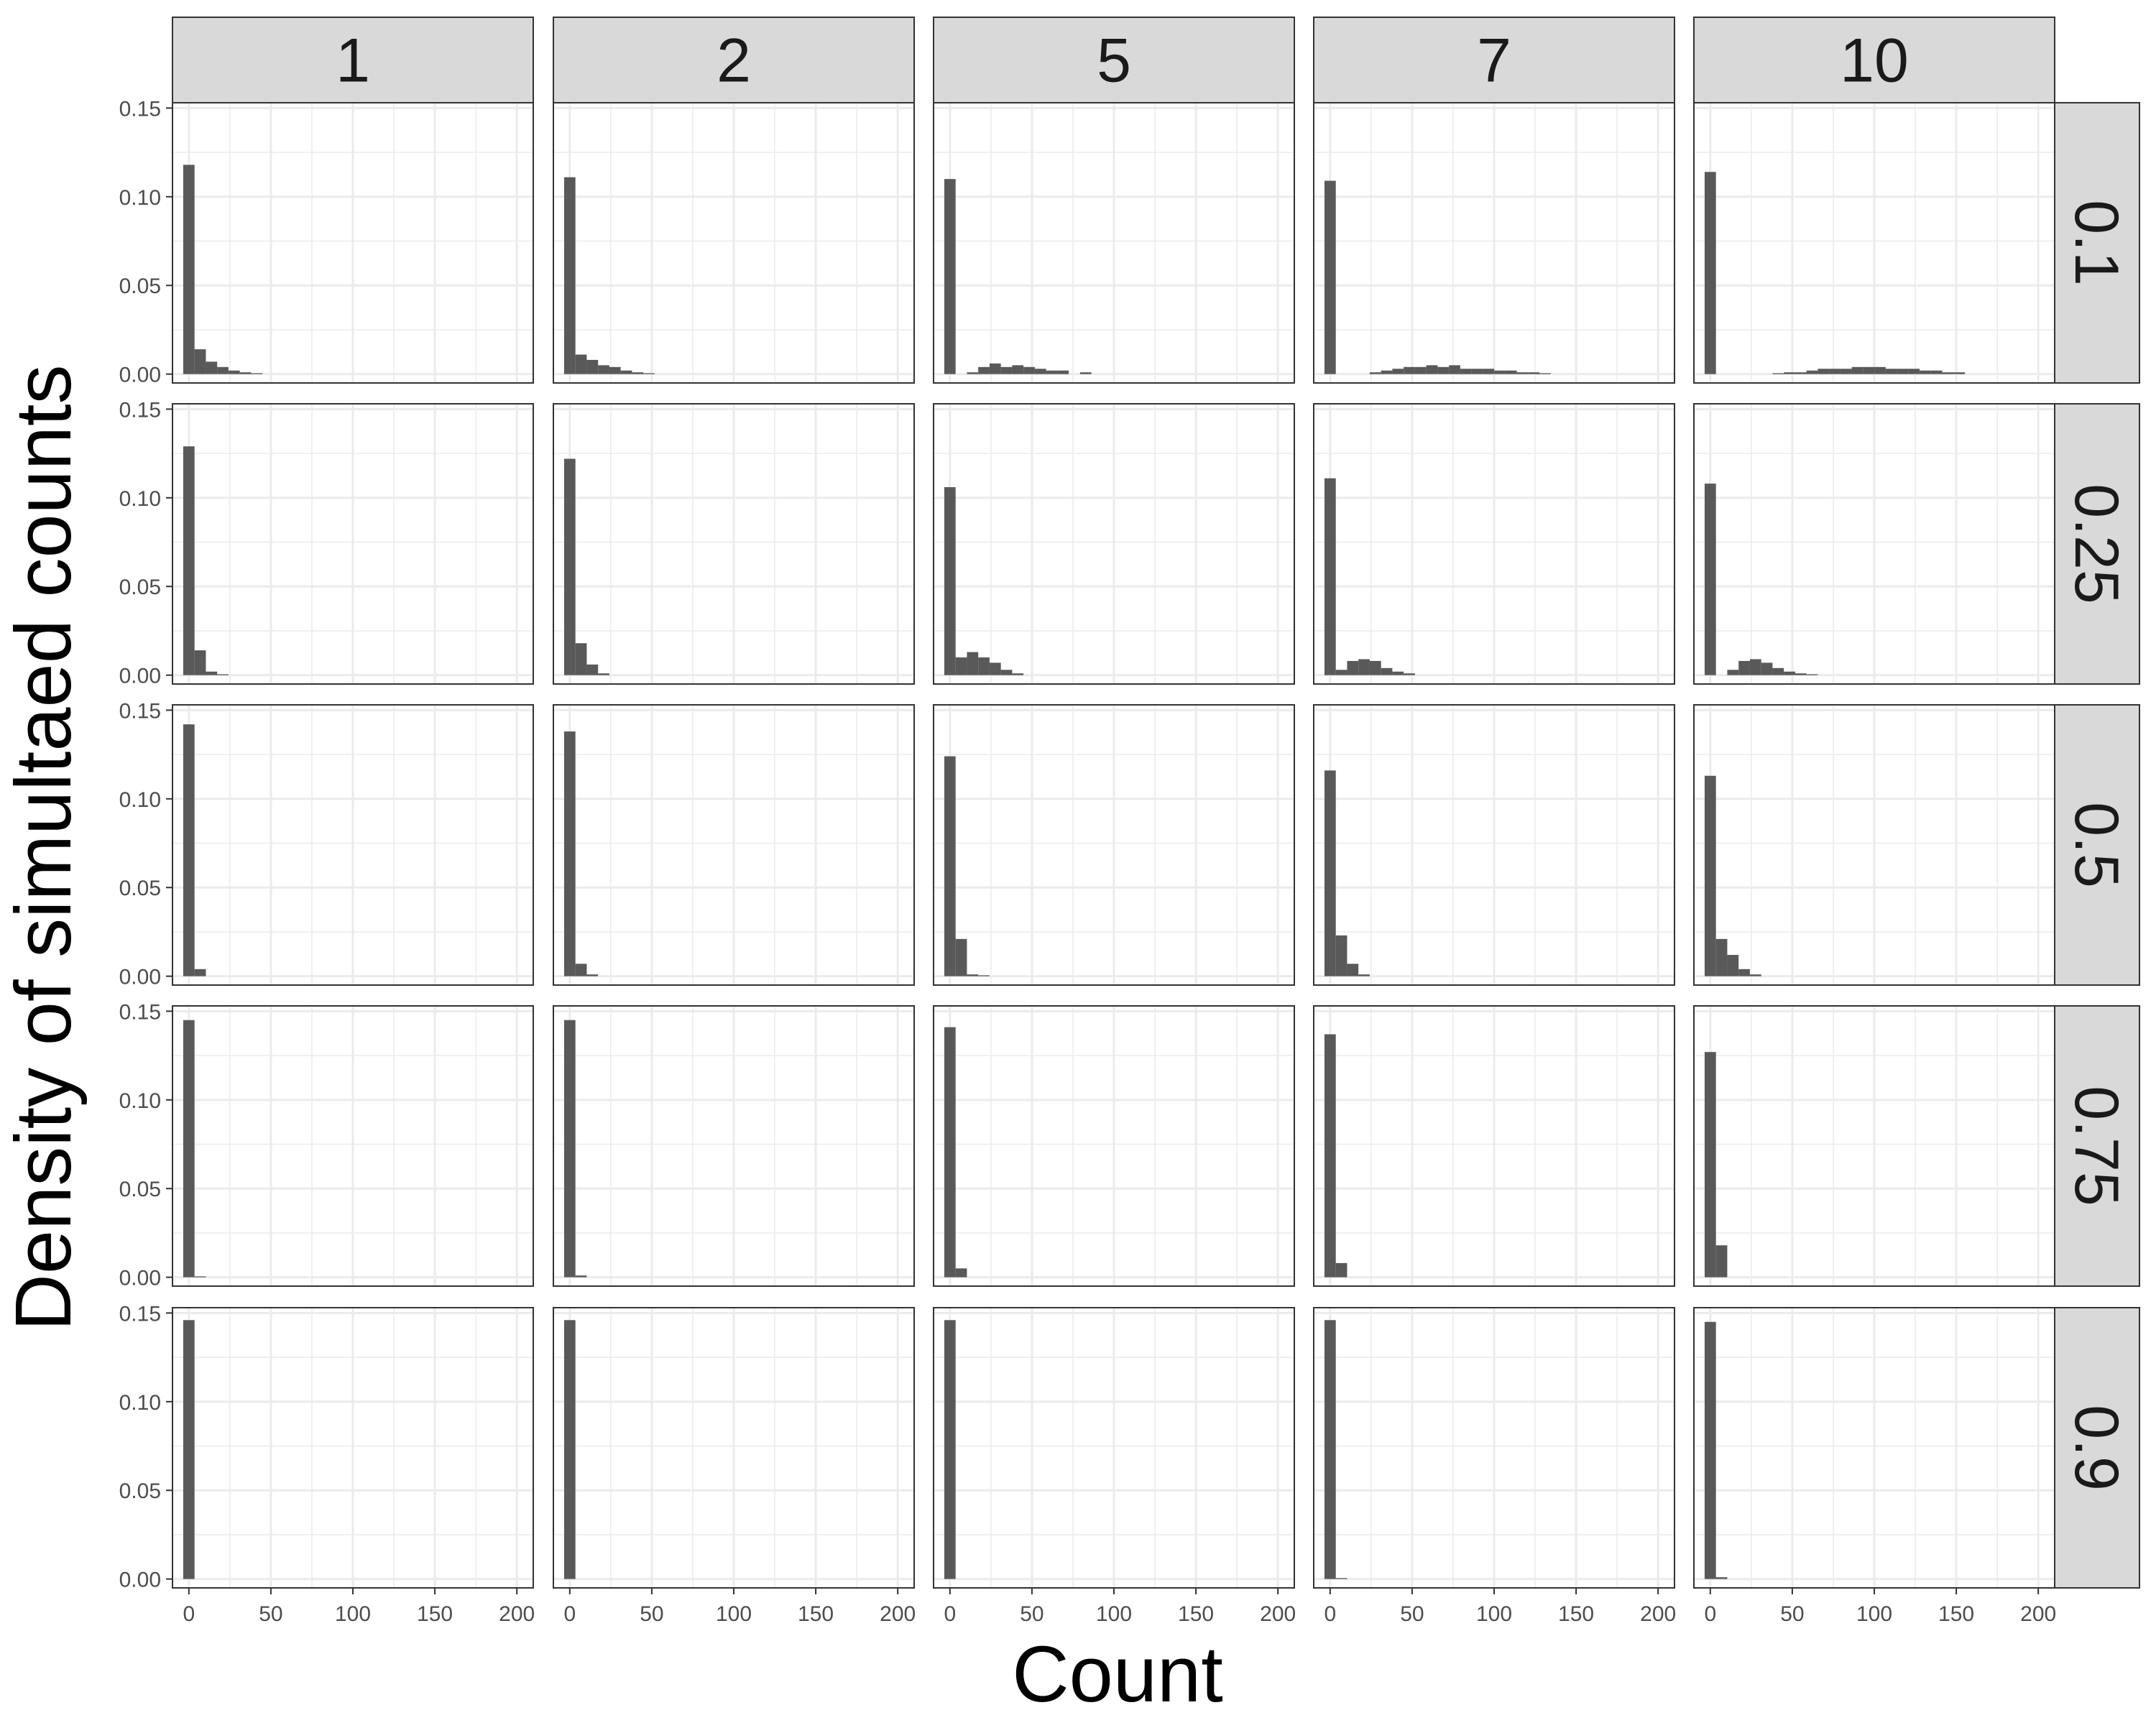  What do you see at coordinates (44, 848) in the screenshot?
I see `y-axis-title: Density of simultaed counts` at bounding box center [44, 848].